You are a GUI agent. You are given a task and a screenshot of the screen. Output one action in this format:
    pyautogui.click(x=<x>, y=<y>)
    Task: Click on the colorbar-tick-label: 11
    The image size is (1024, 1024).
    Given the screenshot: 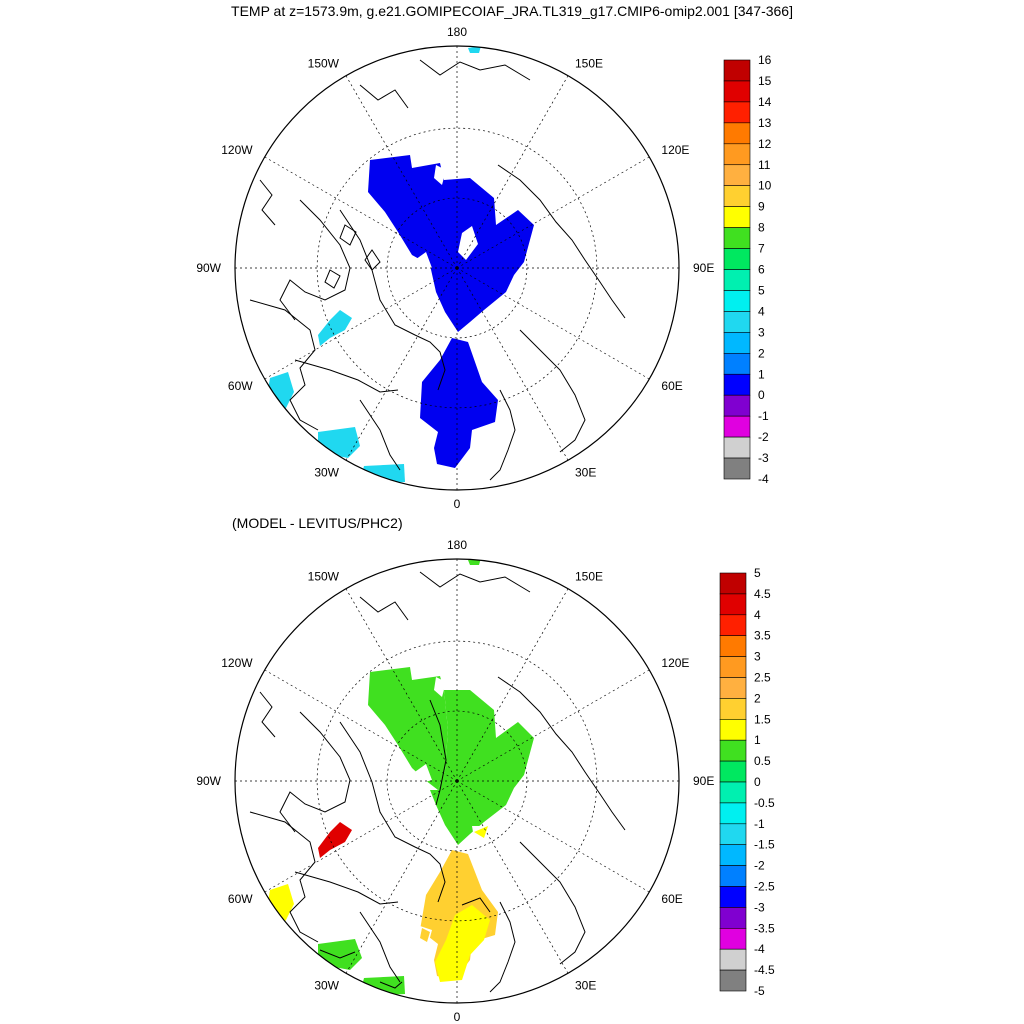 What is the action you would take?
    pyautogui.click(x=764, y=165)
    